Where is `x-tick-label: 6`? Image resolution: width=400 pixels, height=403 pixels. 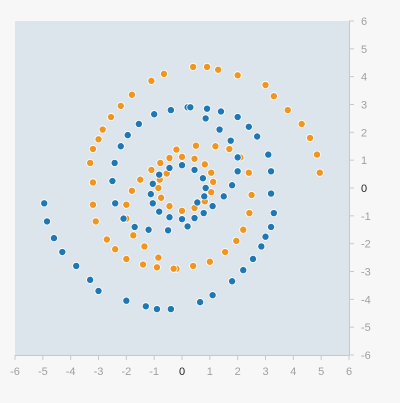 x-tick-label: 6 is located at coordinates (349, 372).